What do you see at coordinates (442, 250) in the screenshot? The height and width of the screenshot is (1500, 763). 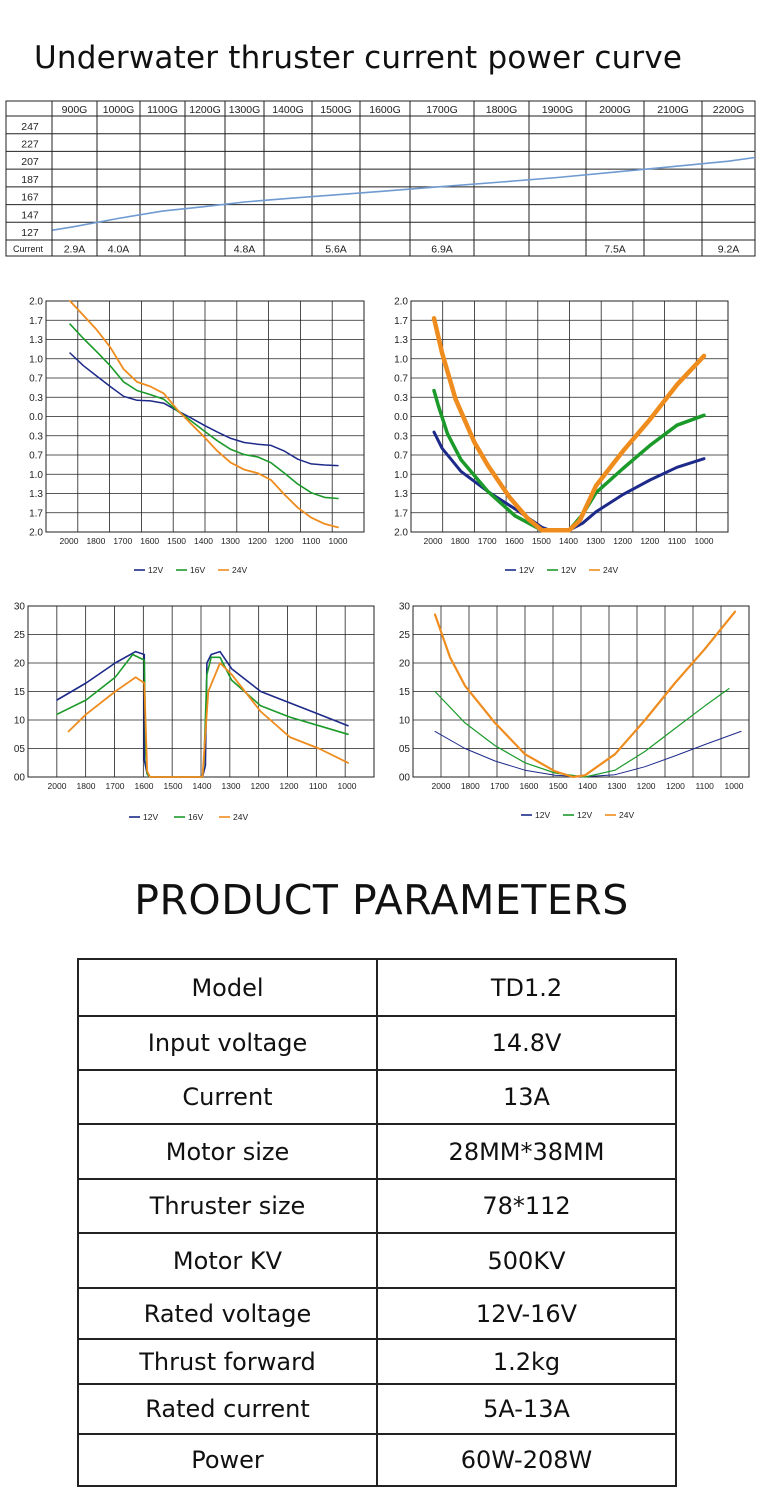 I see `current-value: 6.9A` at bounding box center [442, 250].